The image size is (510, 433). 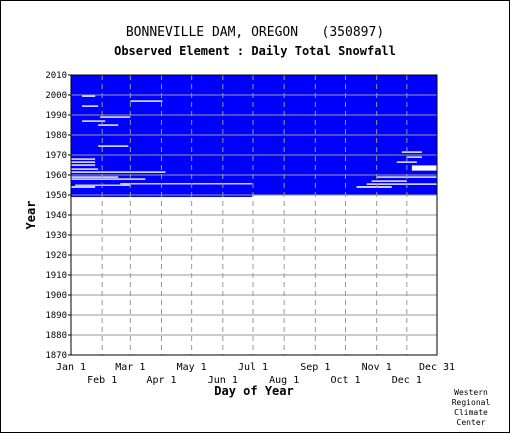 I want to click on x-tick-label: Mar 1, so click(x=130, y=367).